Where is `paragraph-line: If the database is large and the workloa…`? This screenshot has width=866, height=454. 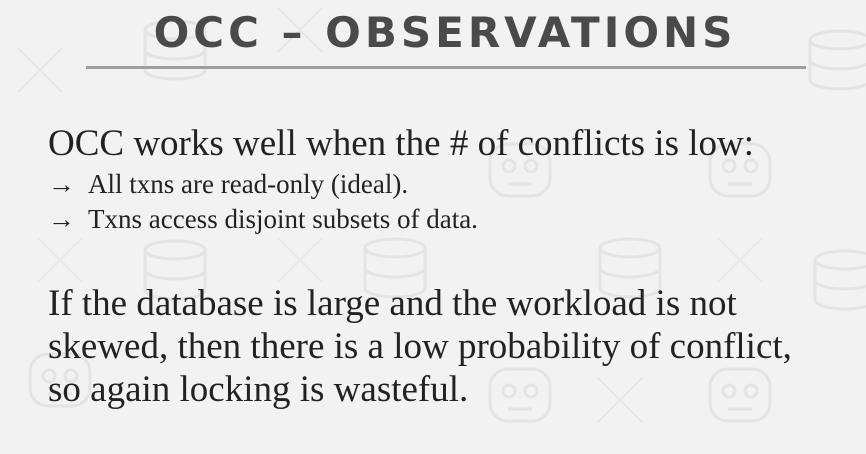
paragraph-line: If the database is large and the workloa… is located at coordinates (392, 303).